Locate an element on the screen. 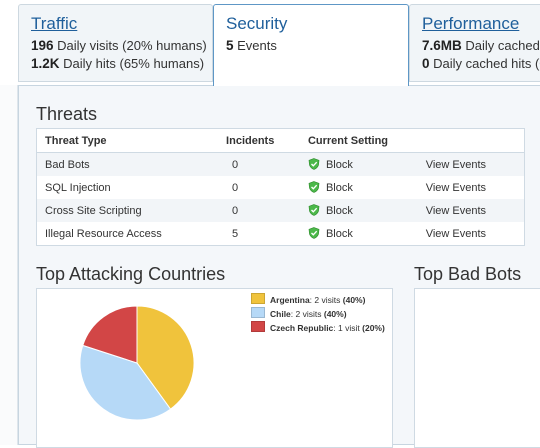 The width and height of the screenshot is (540, 448). legend-item-czech-republic: Czech Republic: 1 visit (20%) is located at coordinates (318, 328).